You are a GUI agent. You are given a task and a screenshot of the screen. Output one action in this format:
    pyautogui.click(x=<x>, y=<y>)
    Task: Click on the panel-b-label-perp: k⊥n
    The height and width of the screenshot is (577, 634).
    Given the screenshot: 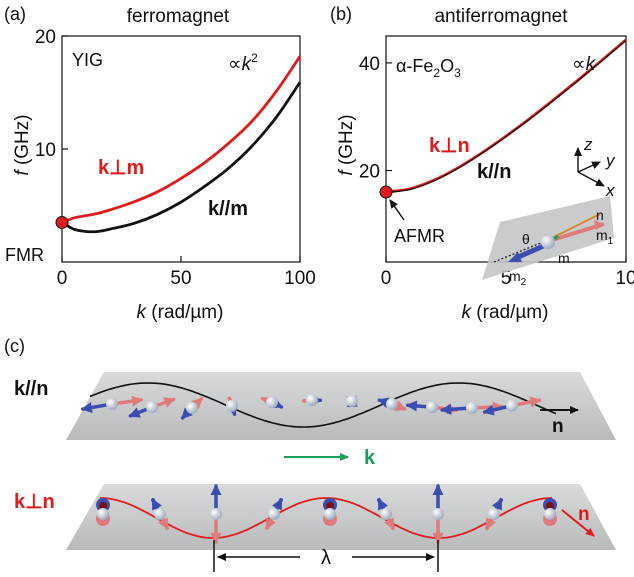 What is the action you would take?
    pyautogui.click(x=449, y=146)
    